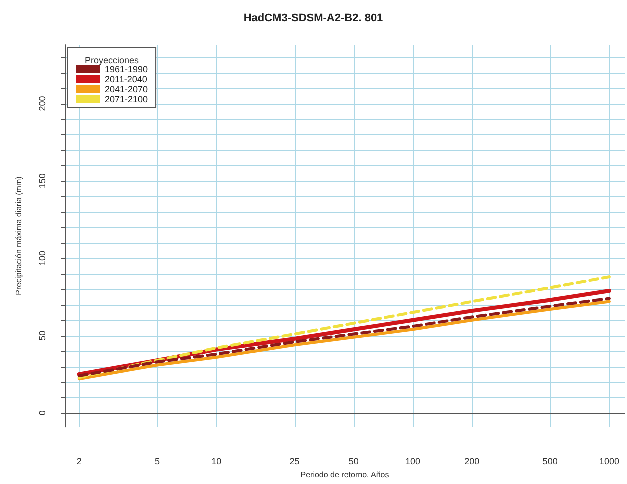 Image resolution: width=627 pixels, height=484 pixels. What do you see at coordinates (472, 461) in the screenshot?
I see `x-tick-label: 200` at bounding box center [472, 461].